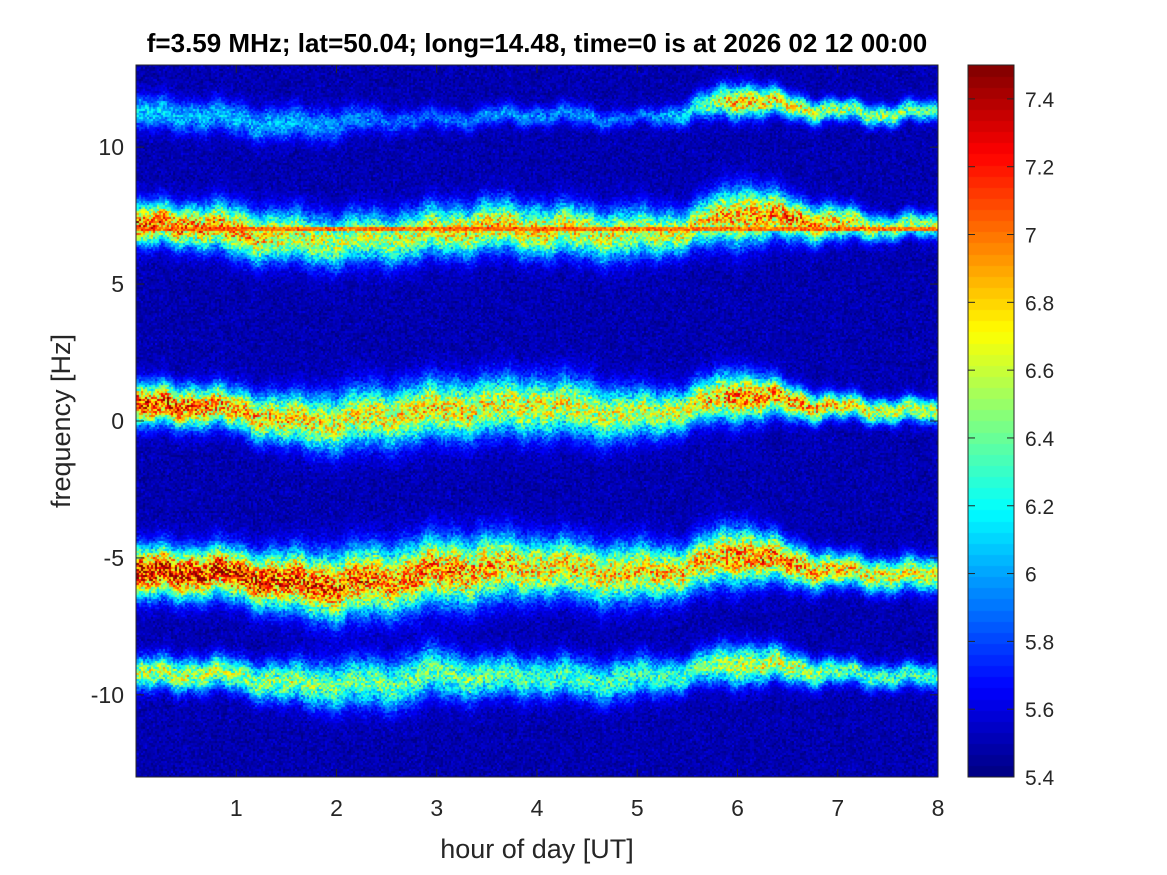 Image resolution: width=1167 pixels, height=875 pixels. Describe the element at coordinates (336, 808) in the screenshot. I see `x-tick-label: 2` at that location.